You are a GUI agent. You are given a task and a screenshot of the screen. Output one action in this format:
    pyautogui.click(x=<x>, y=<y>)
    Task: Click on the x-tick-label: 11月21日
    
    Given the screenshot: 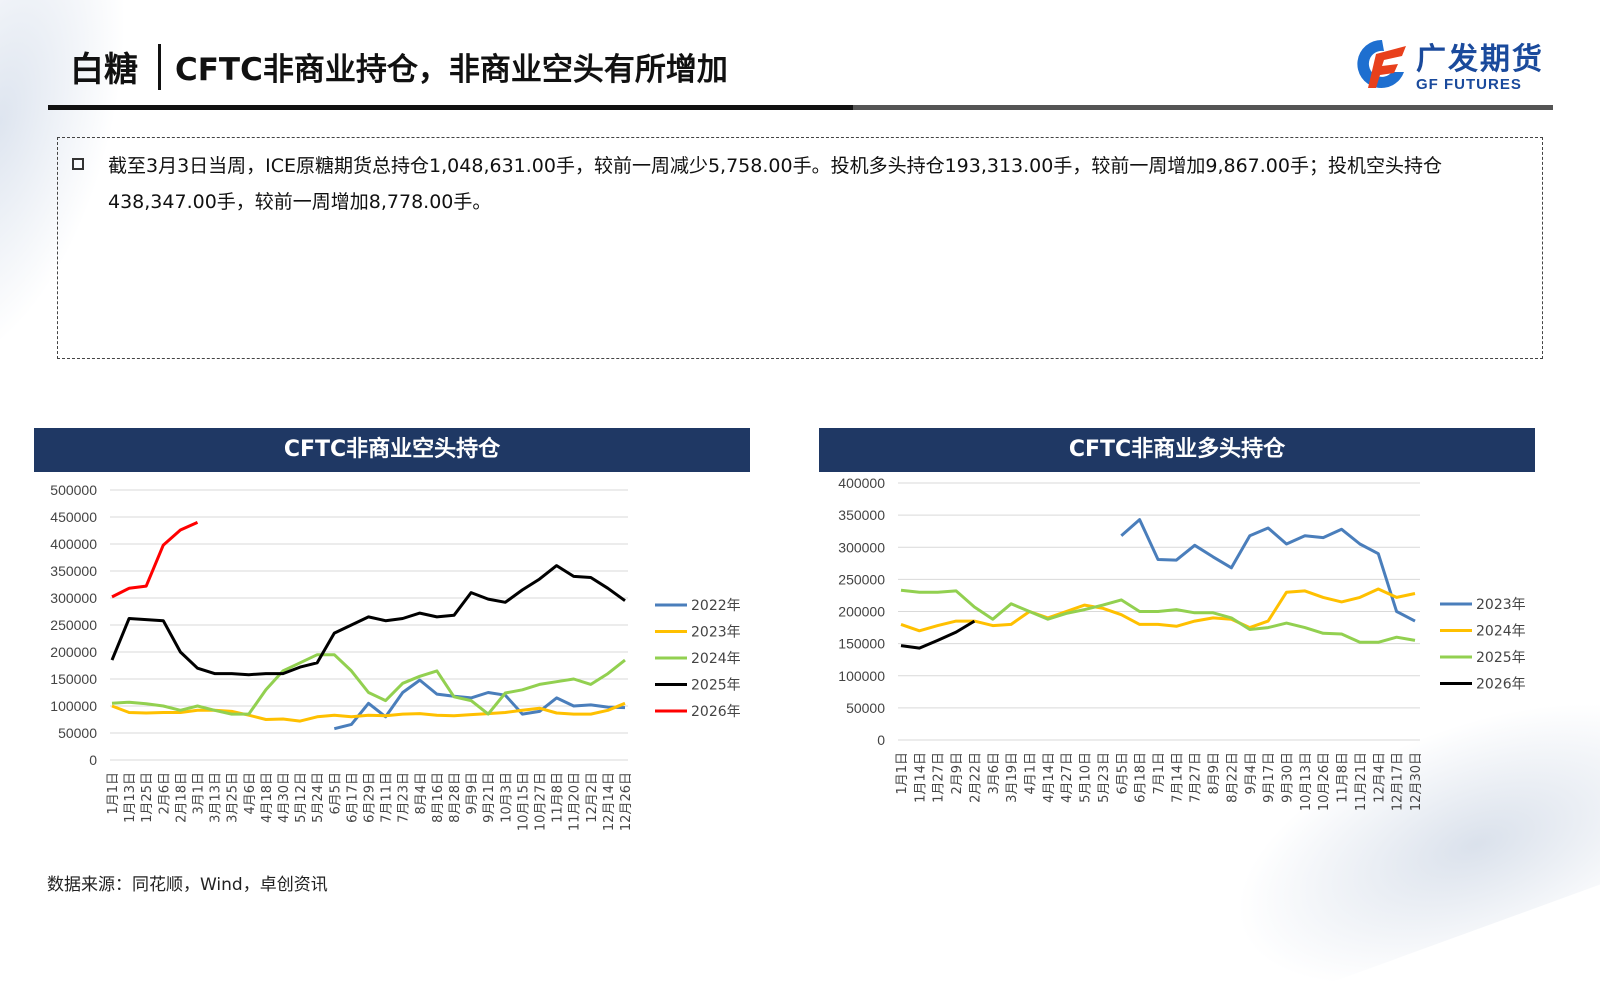 What is the action you would take?
    pyautogui.click(x=1361, y=781)
    